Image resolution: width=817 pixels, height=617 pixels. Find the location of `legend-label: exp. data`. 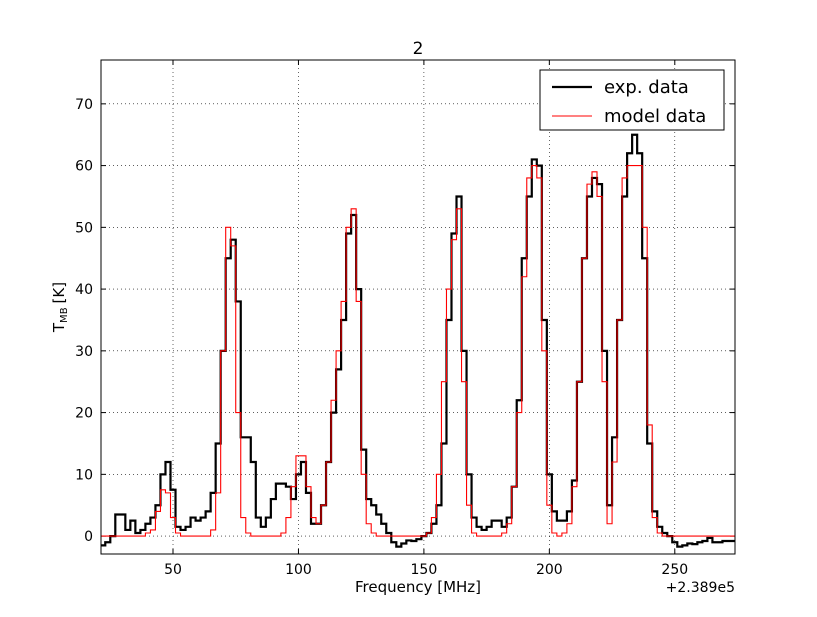

legend-label: exp. data is located at coordinates (646, 87).